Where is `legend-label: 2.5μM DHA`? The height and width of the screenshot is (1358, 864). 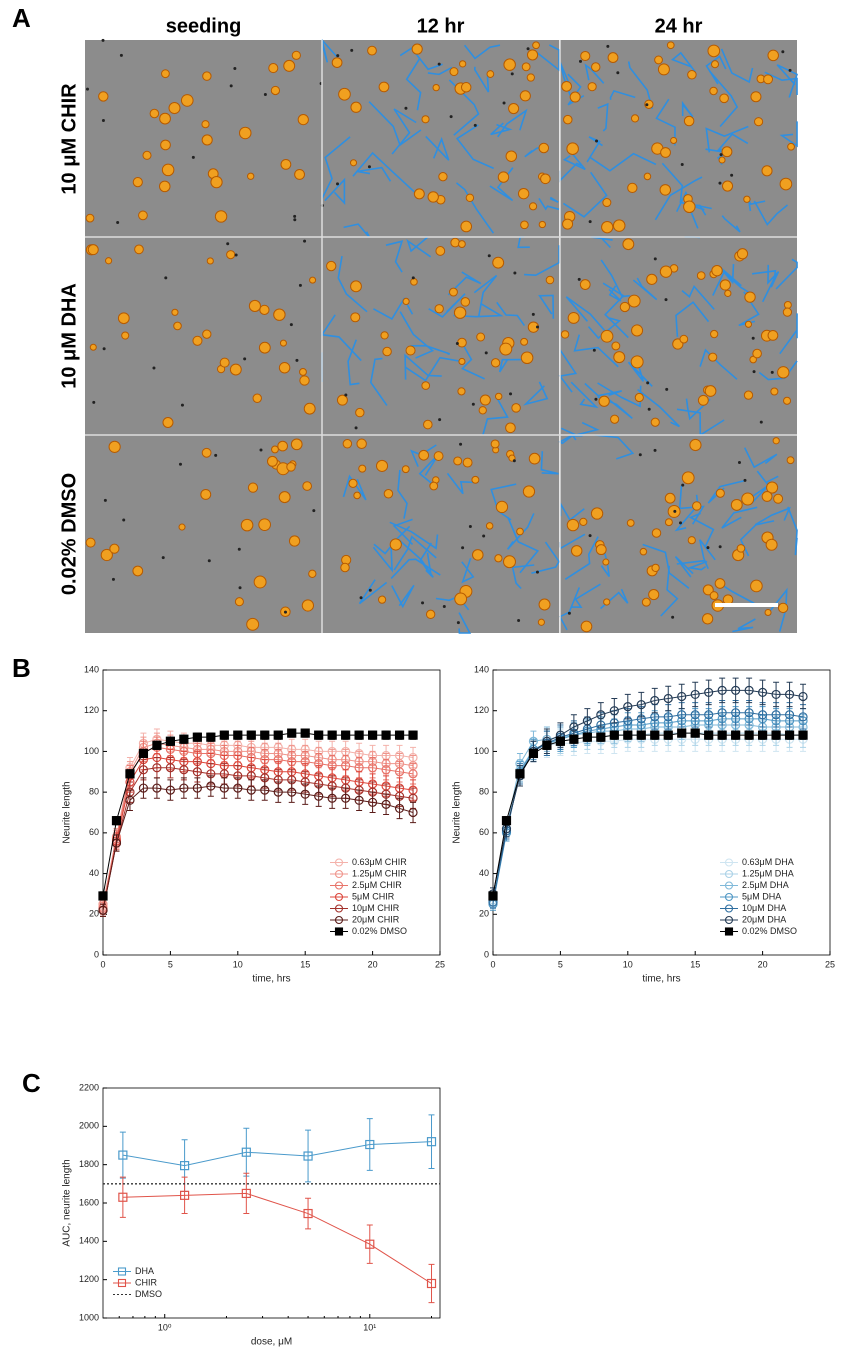 legend-label: 2.5μM DHA is located at coordinates (765, 885).